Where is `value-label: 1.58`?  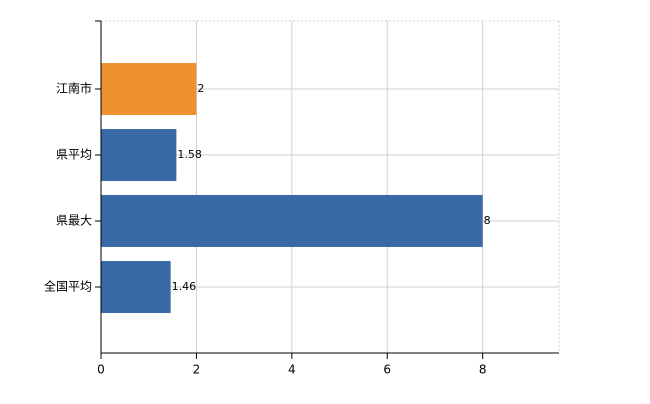 value-label: 1.58 is located at coordinates (189, 154).